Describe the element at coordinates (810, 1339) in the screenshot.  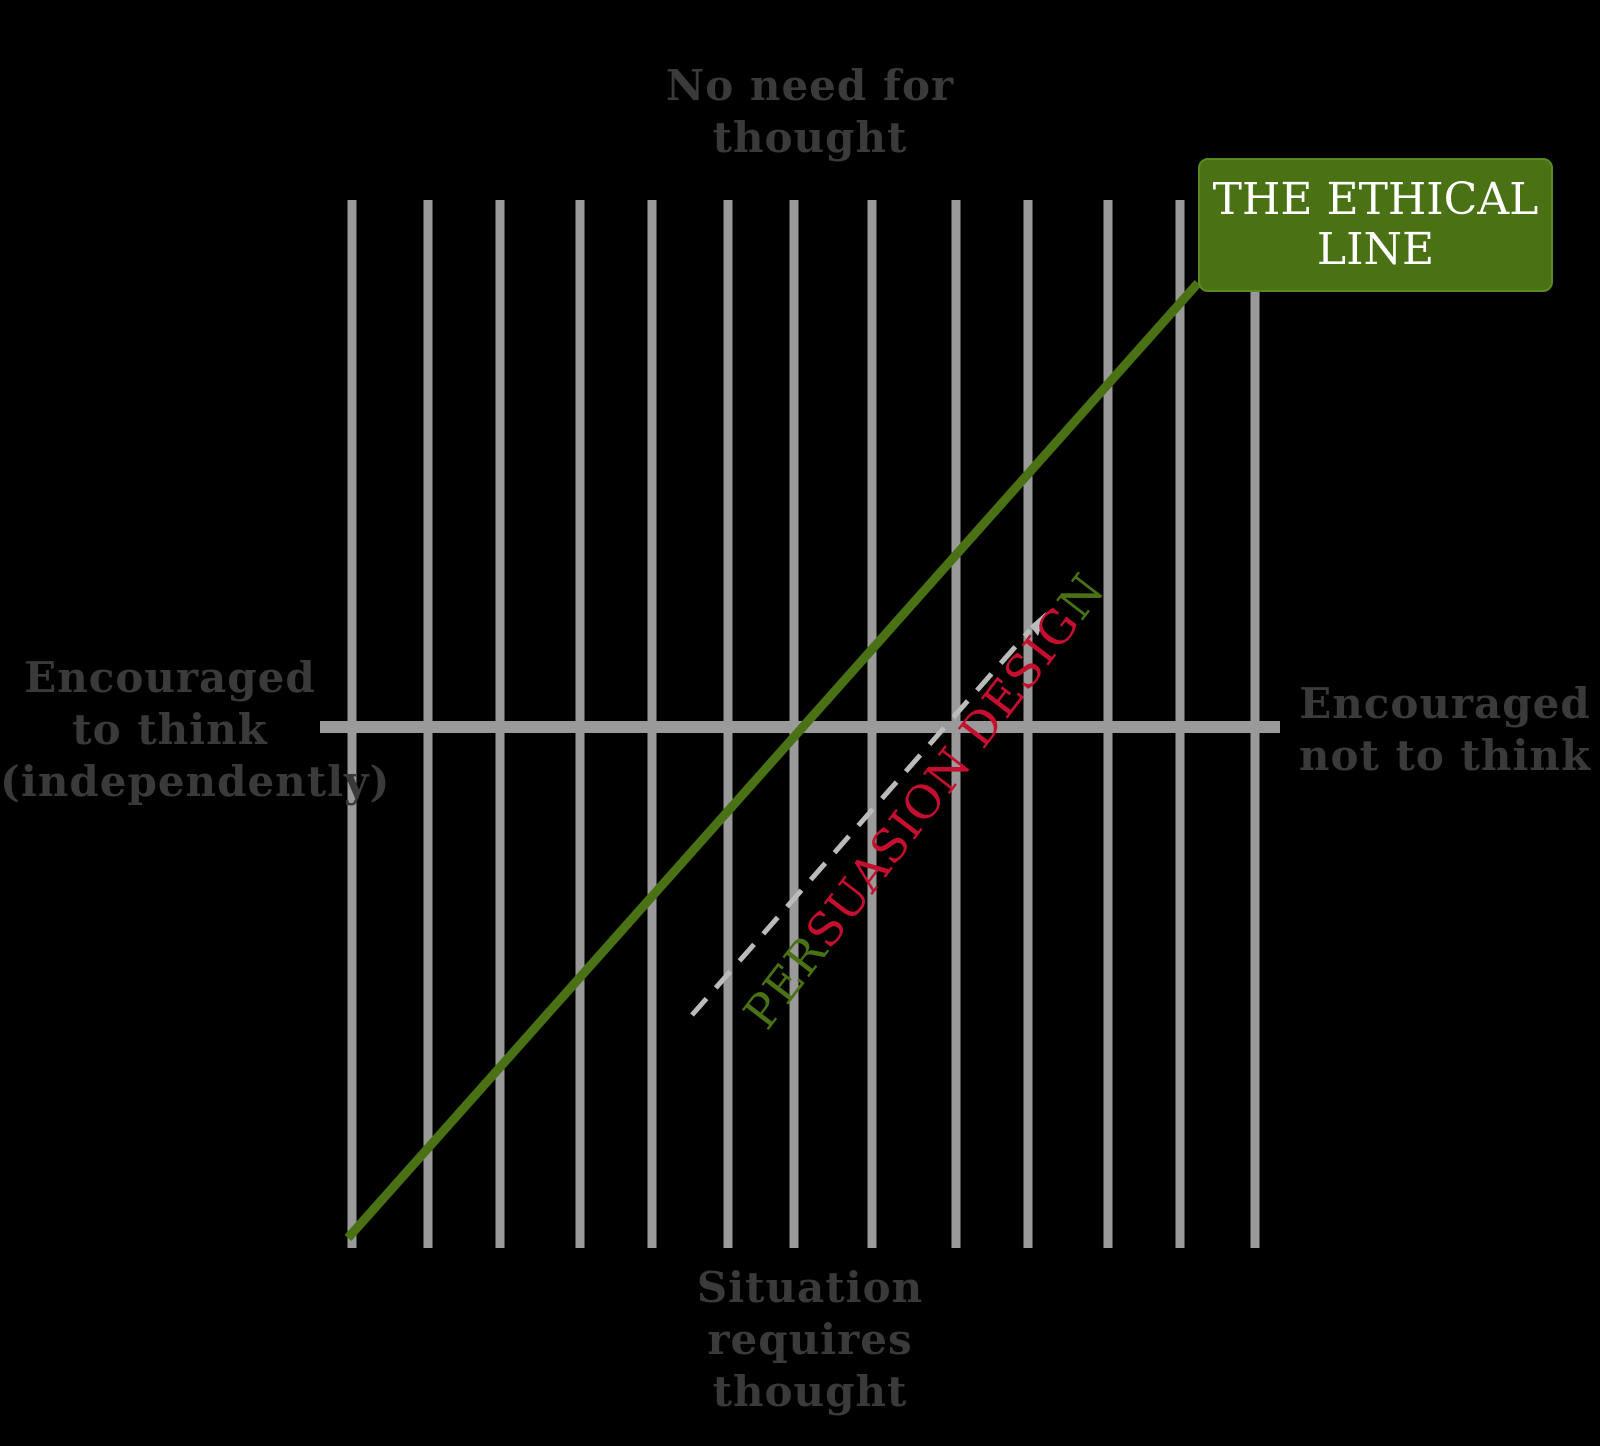
I see `bottom-axis-label: Situation requires thought` at that location.